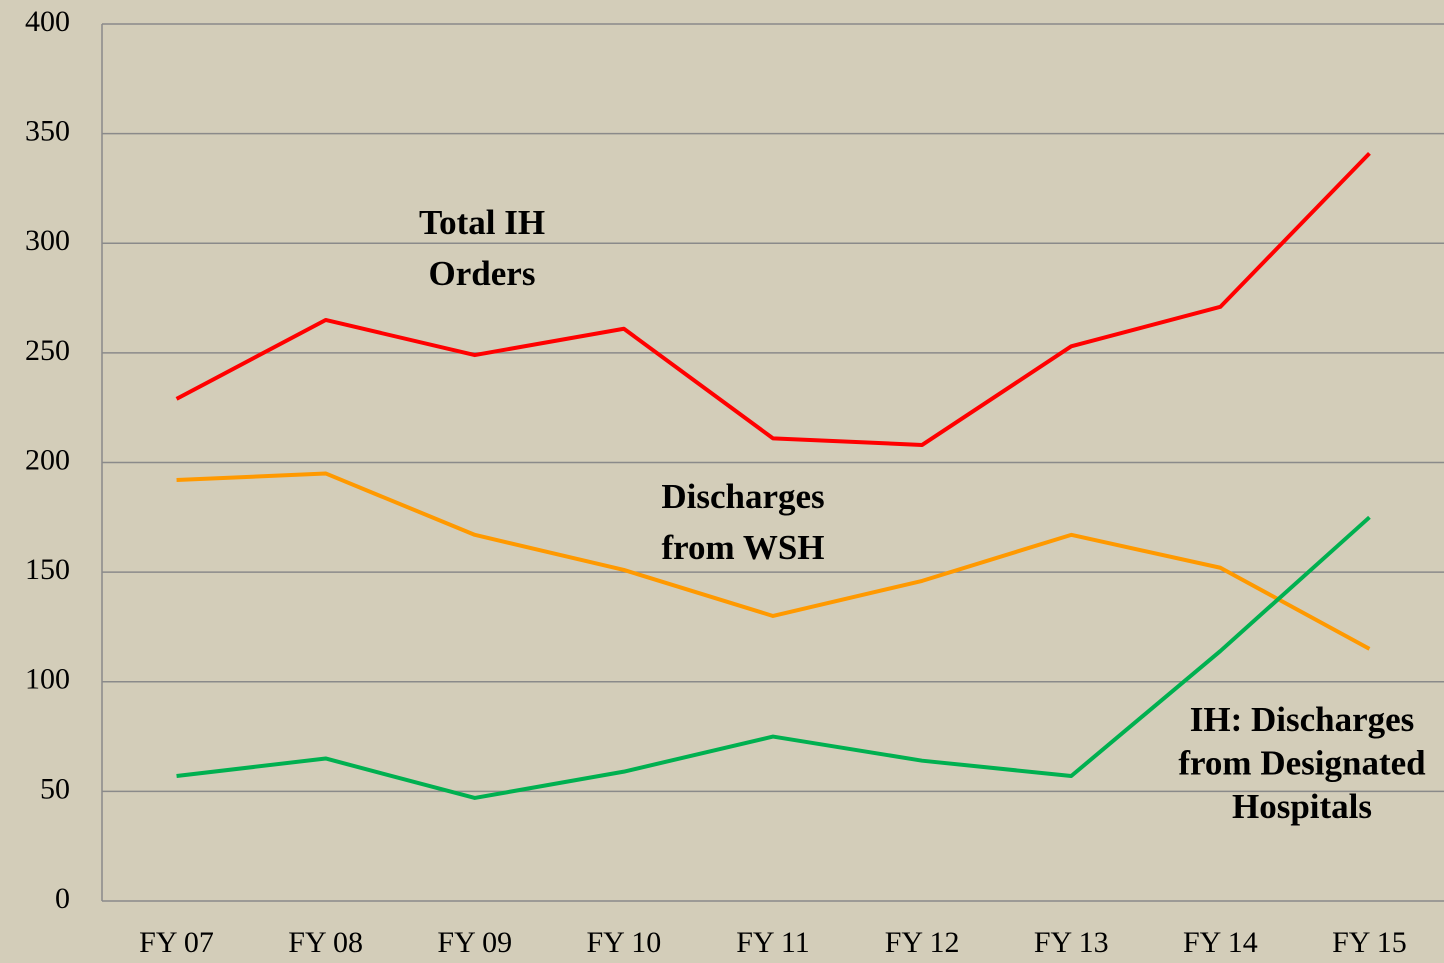 The image size is (1444, 963). I want to click on y-tick-label: 250, so click(47, 350).